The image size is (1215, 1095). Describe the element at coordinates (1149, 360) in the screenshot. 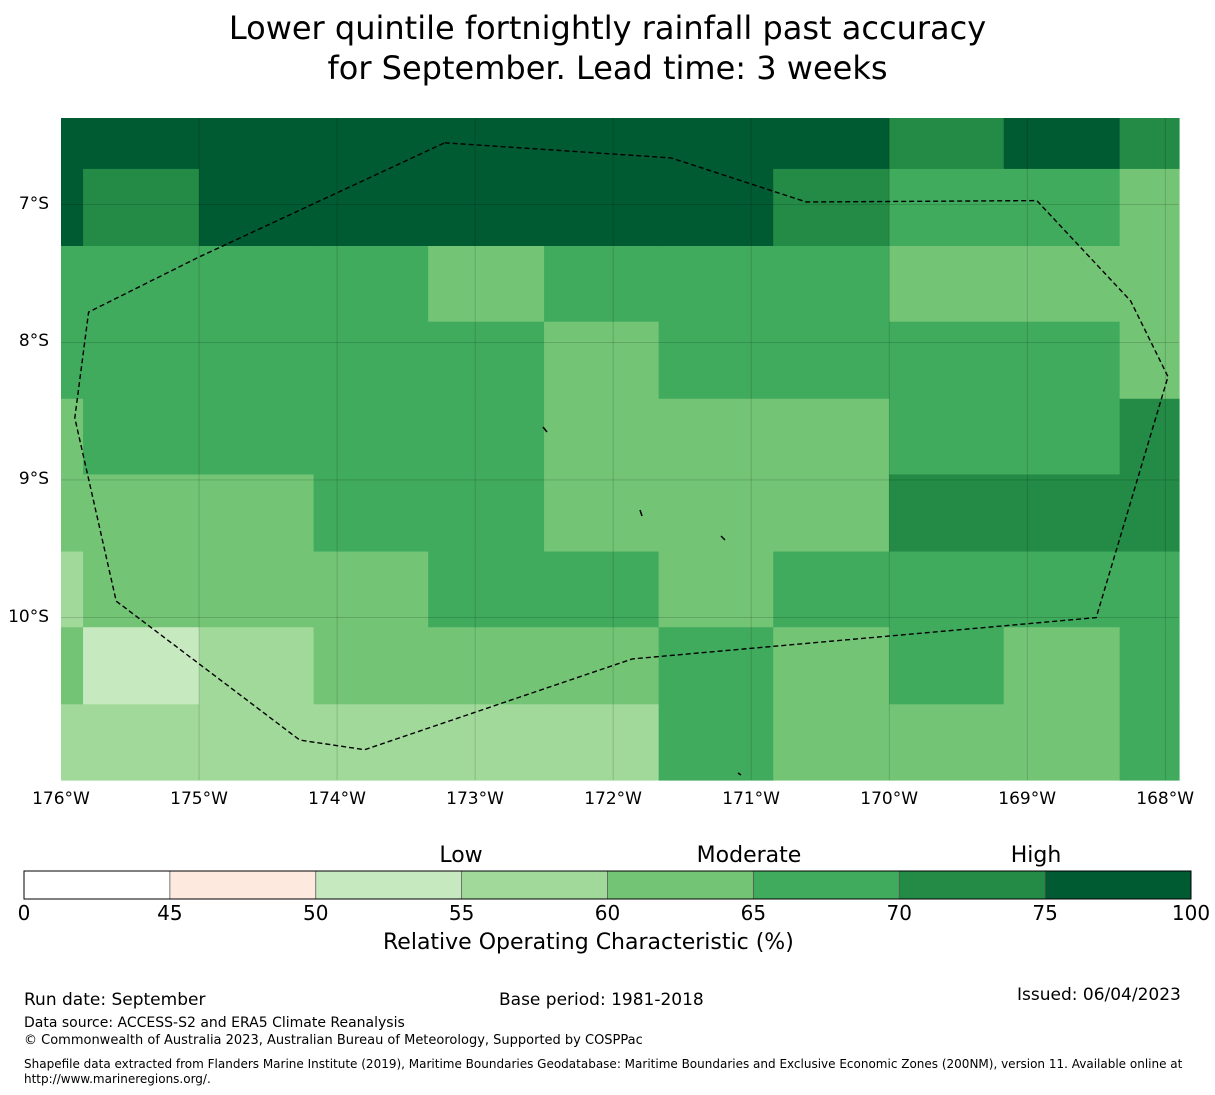

I see `heatmap-cell-r3-c10` at that location.